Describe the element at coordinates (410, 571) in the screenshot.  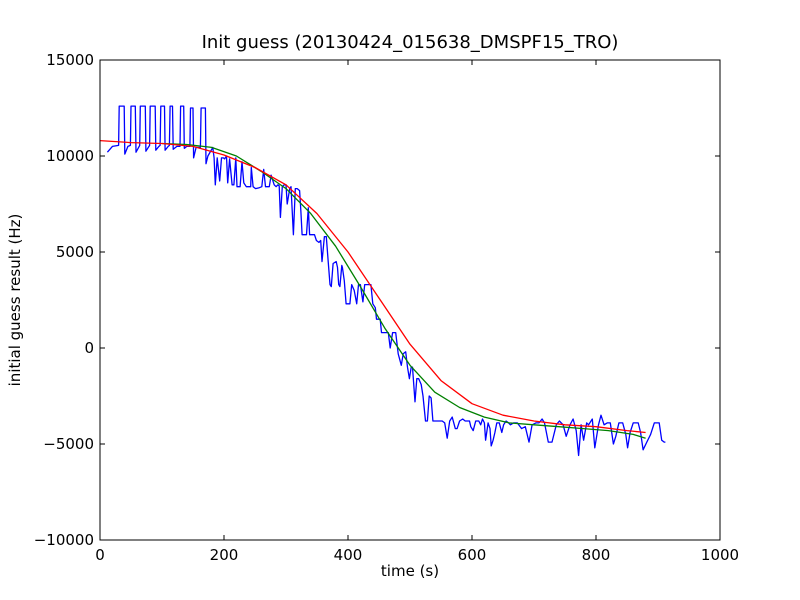
I see `x-axis-label: time (s)` at that location.